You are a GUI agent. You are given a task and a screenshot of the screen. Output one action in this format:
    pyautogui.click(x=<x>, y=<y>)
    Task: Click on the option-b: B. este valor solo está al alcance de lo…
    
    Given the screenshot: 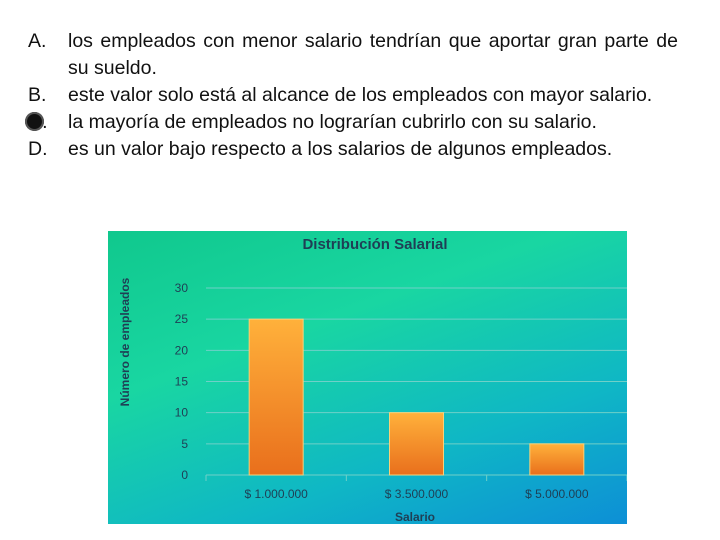 What is the action you would take?
    pyautogui.click(x=353, y=95)
    